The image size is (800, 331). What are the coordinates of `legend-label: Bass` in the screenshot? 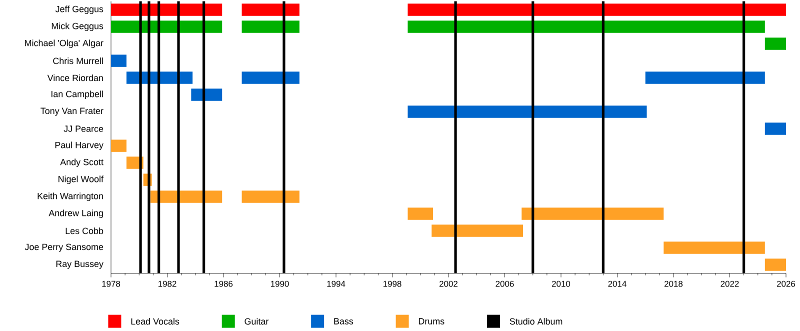 It's located at (344, 321).